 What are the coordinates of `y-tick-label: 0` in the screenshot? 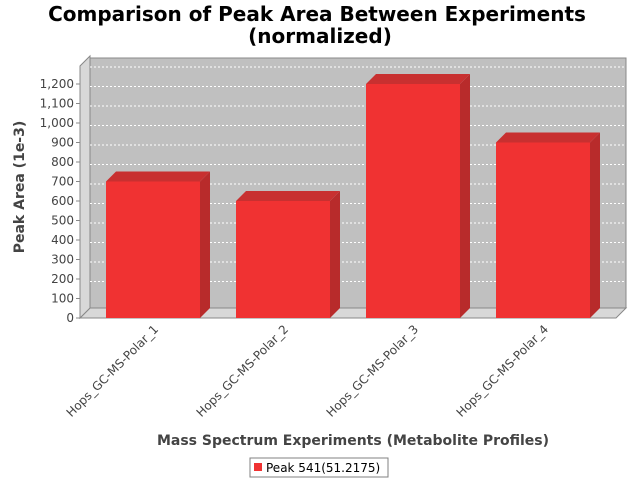 It's located at (70, 318).